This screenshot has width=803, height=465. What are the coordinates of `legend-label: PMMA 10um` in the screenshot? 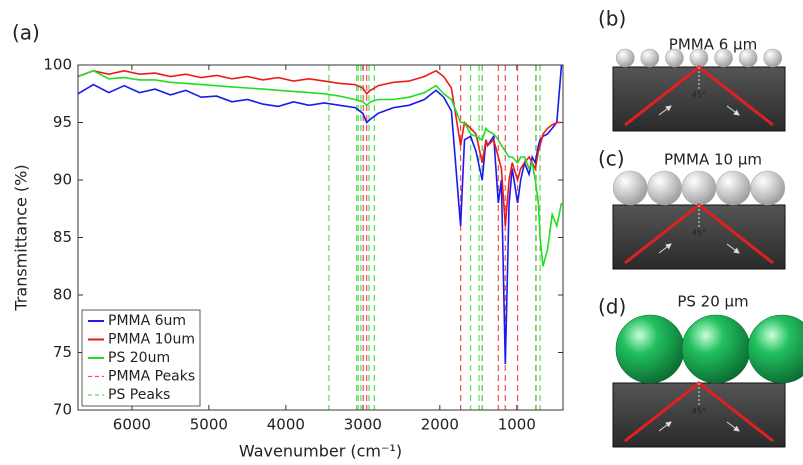 It's located at (151, 340).